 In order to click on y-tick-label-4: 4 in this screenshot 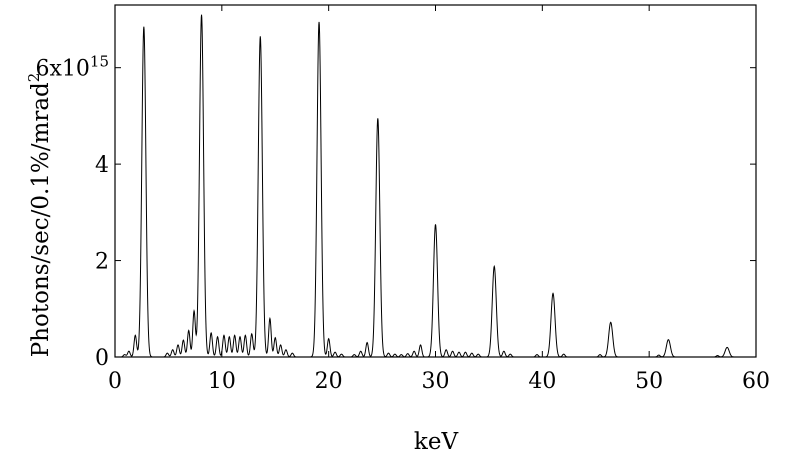, I will do `click(102, 165)`.